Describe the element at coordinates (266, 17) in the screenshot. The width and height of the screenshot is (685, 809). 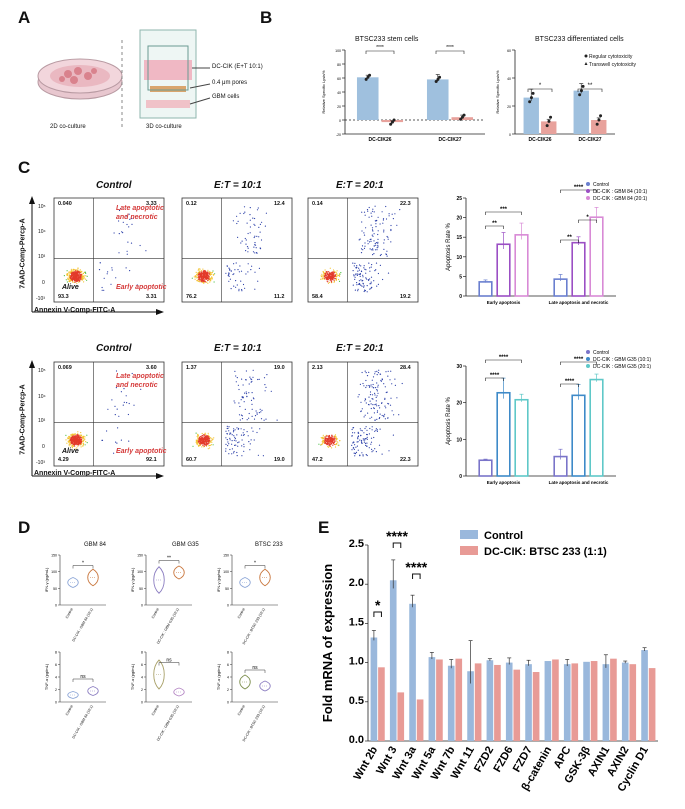
I see `panel-label-b: B` at that location.